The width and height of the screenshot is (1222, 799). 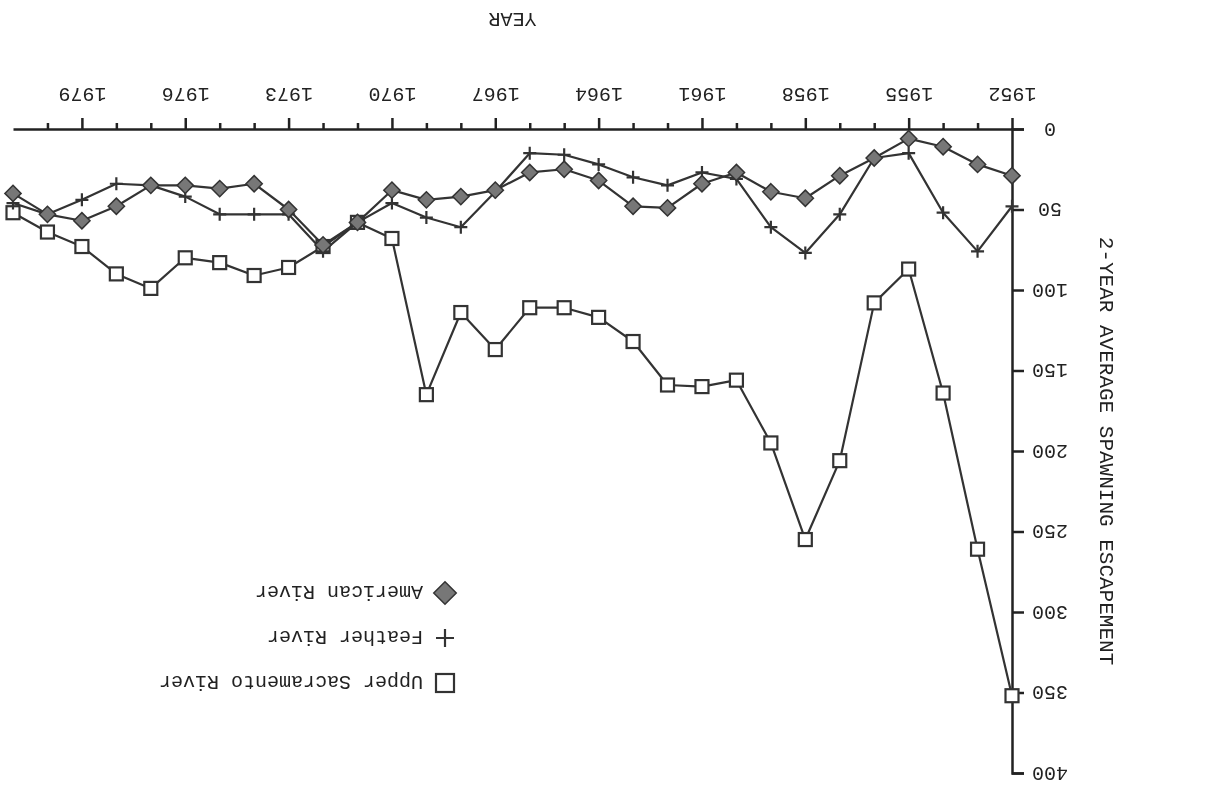 What do you see at coordinates (1050, 611) in the screenshot?
I see `y-tick-label: 300` at bounding box center [1050, 611].